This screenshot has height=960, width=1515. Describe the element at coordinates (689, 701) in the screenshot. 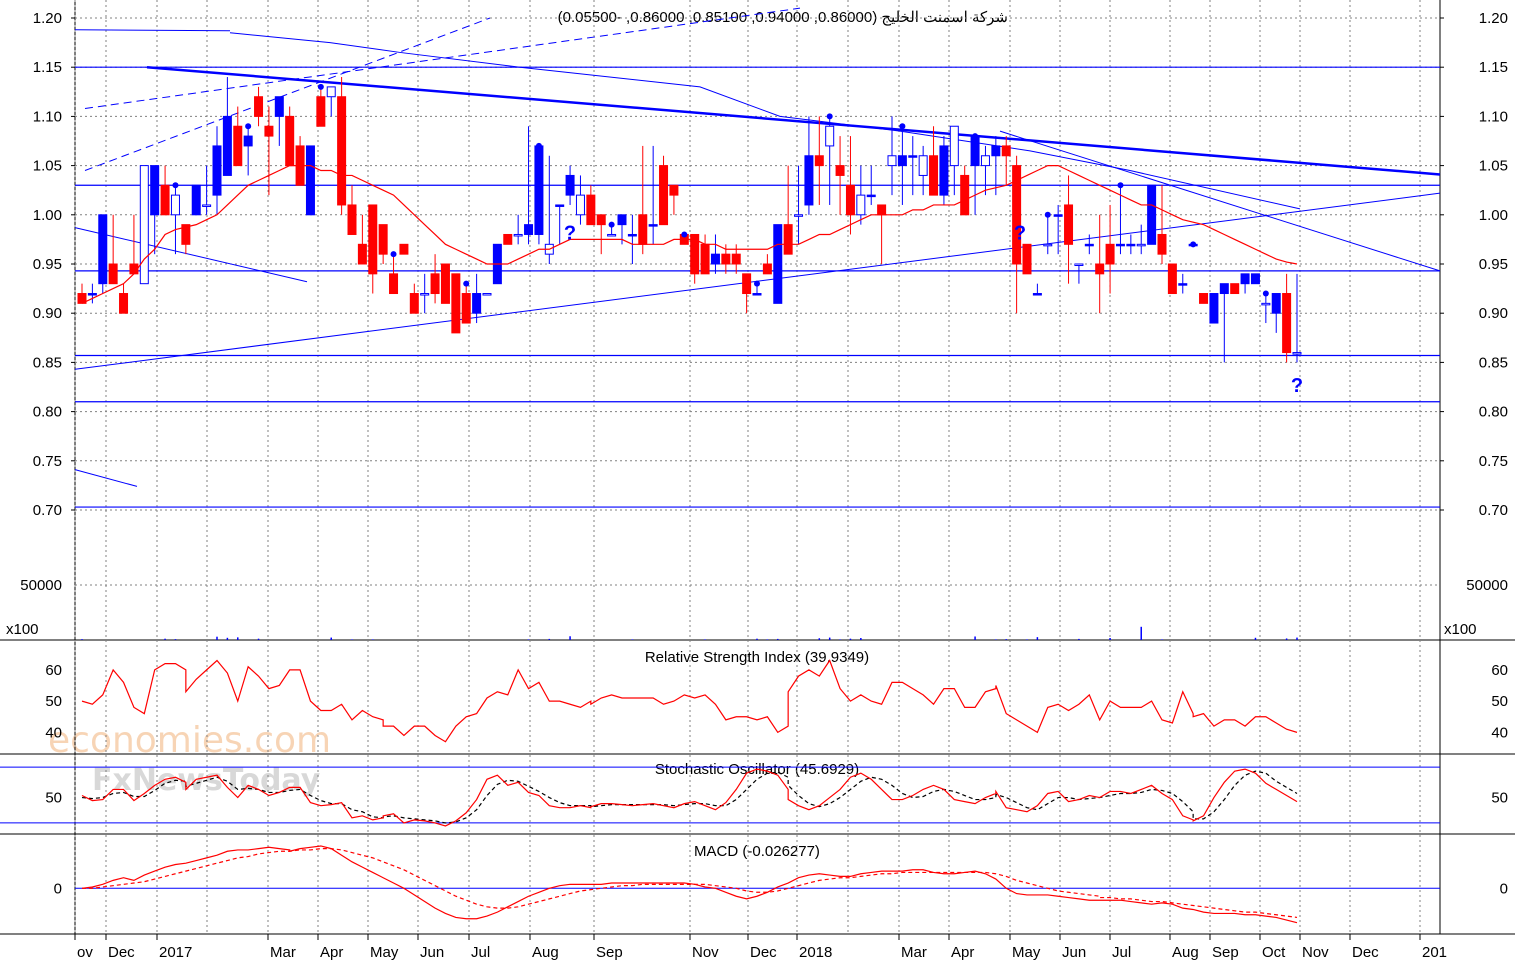

I see `rsi-line` at that location.